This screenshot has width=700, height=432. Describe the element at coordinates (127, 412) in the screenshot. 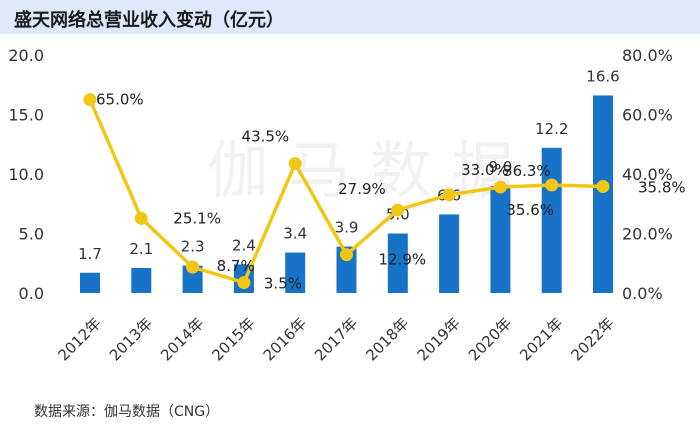

I see `source-note: 数据来源：伽马数据（CNG）` at that location.